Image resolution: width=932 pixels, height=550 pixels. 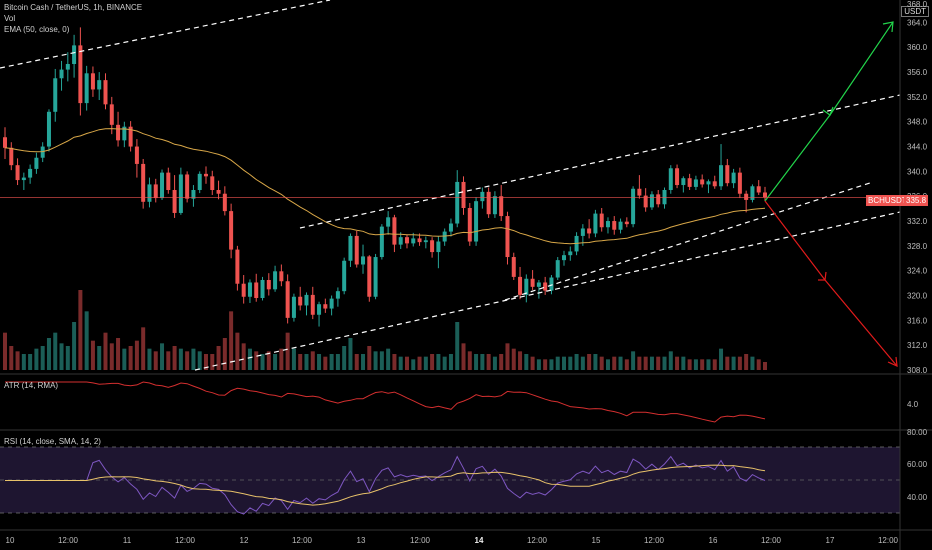 I want to click on time-tick-label: 16, so click(x=713, y=540).